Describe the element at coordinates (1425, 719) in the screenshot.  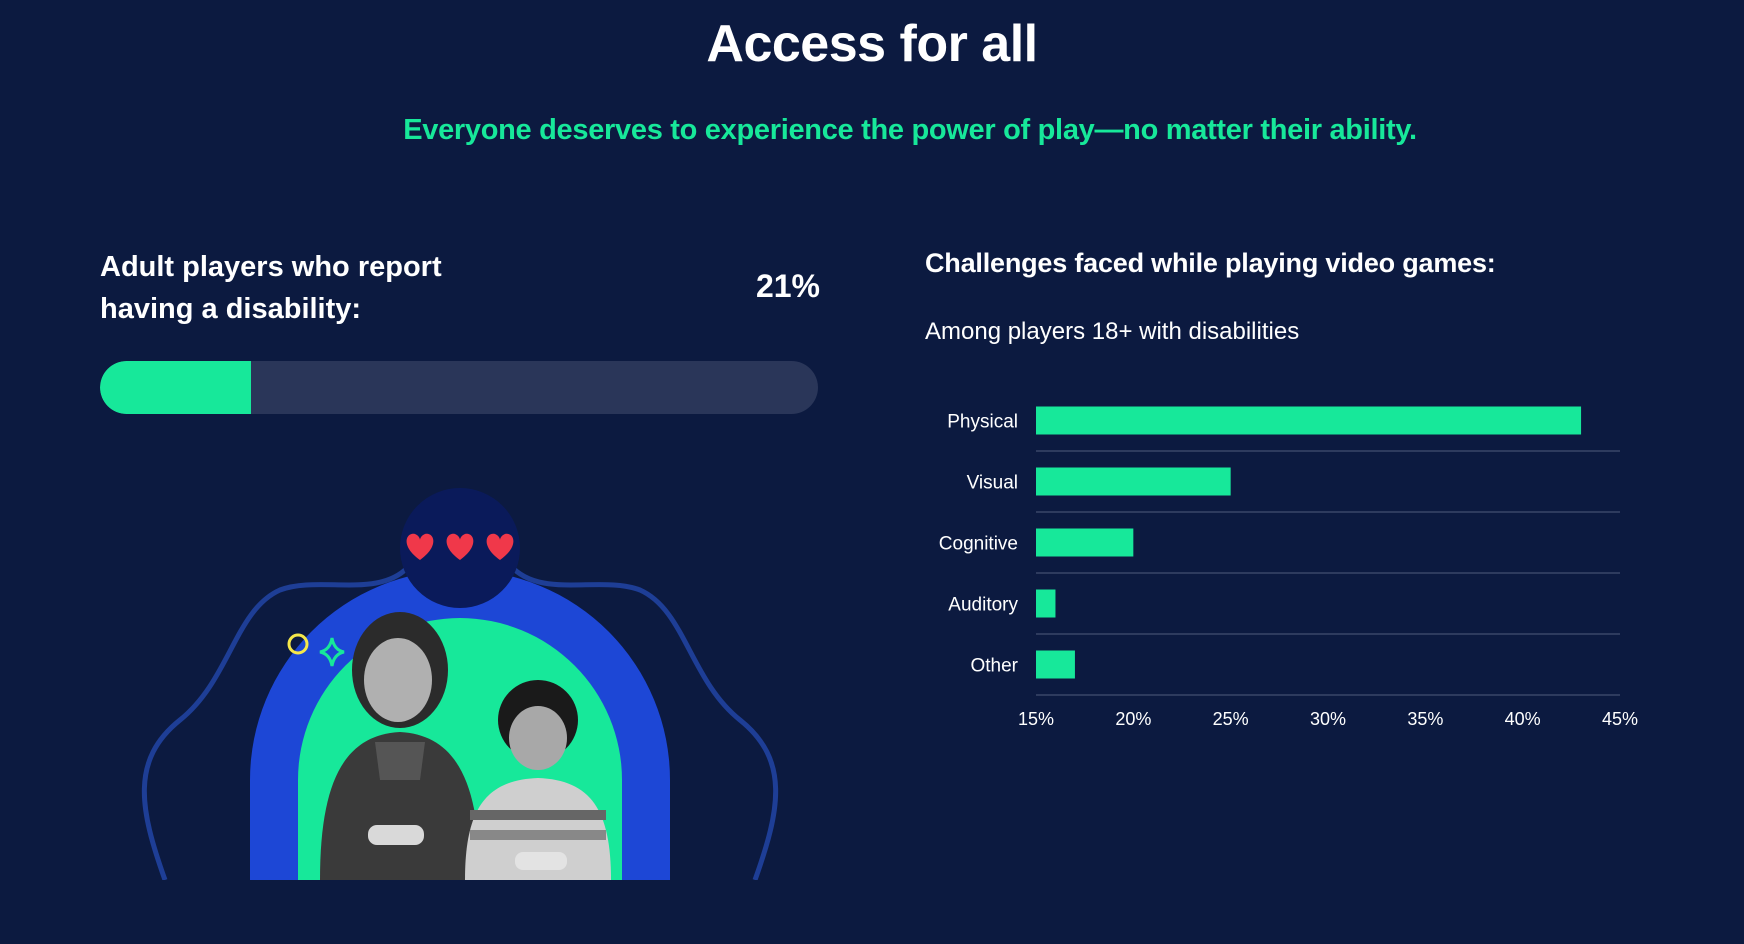
I see `x-tick-label: 35%` at that location.